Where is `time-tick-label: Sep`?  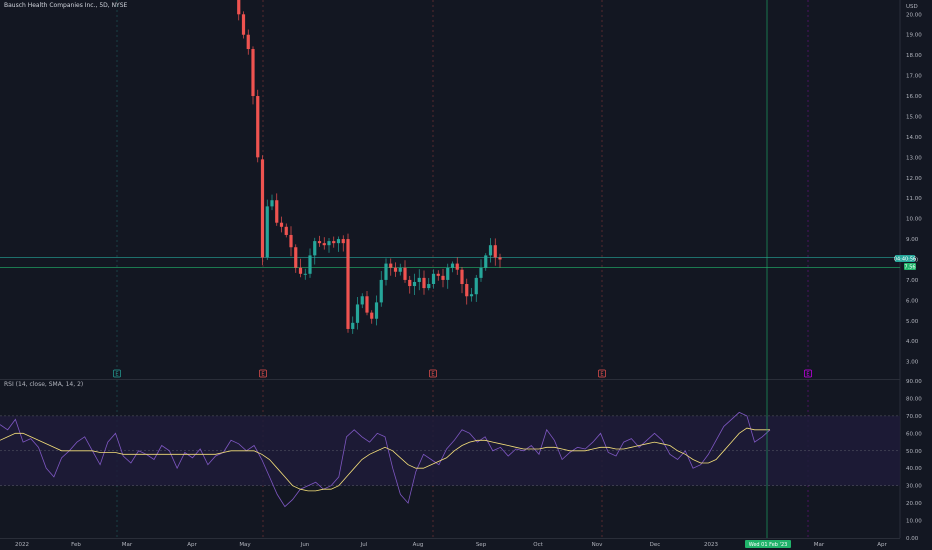 time-tick-label: Sep is located at coordinates (481, 545).